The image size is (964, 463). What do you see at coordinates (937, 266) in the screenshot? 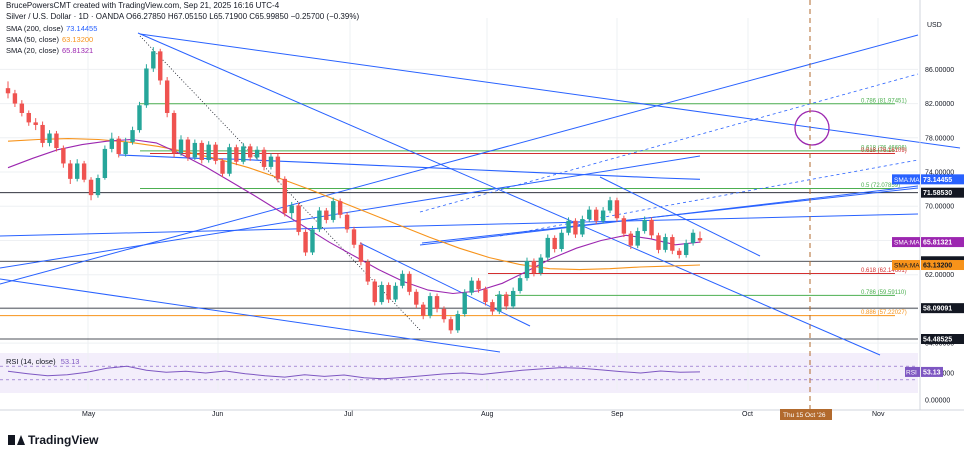
I see `price-tag-value: 63.13200` at bounding box center [937, 266].